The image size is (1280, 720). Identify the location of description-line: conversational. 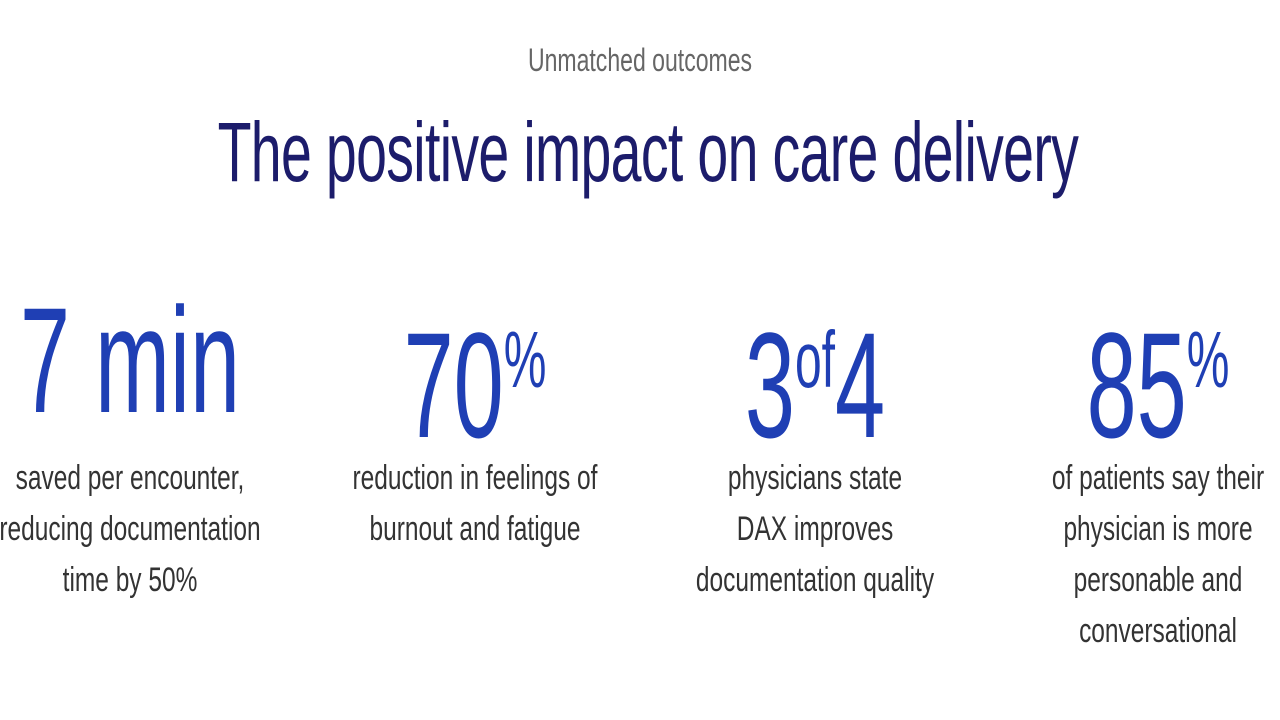
(1158, 631).